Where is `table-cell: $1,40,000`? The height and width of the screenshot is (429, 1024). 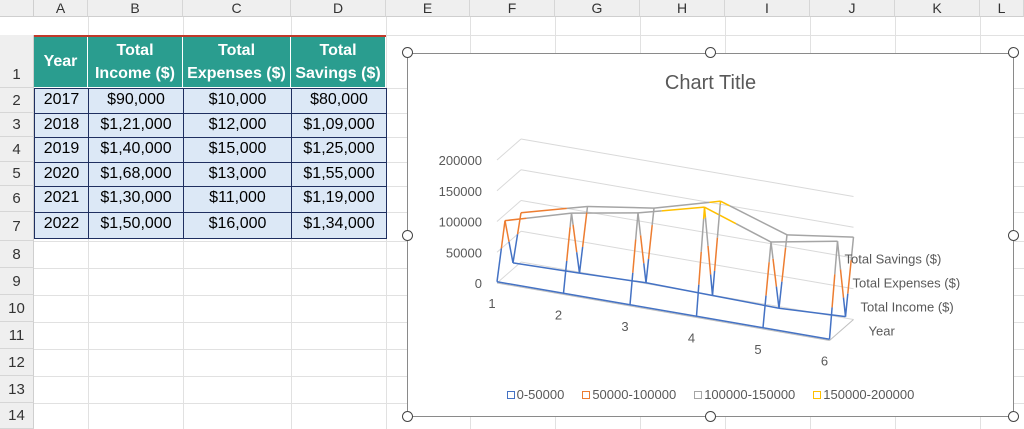
table-cell: $1,40,000 is located at coordinates (136, 150).